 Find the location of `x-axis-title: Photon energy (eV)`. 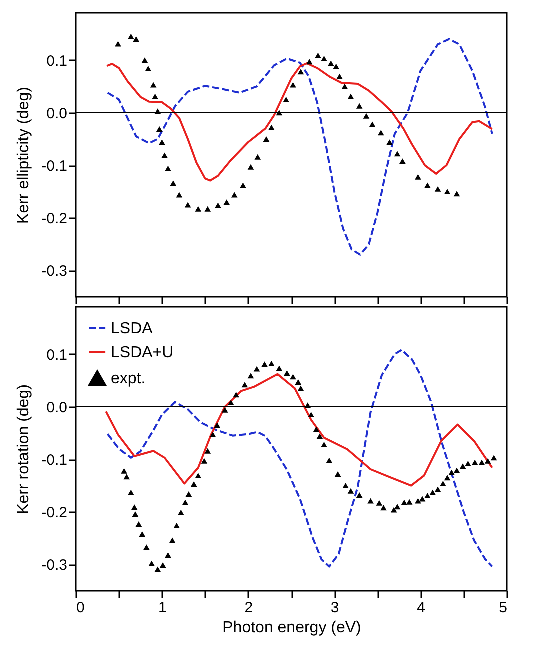

x-axis-title: Photon energy (eV) is located at coordinates (292, 628).